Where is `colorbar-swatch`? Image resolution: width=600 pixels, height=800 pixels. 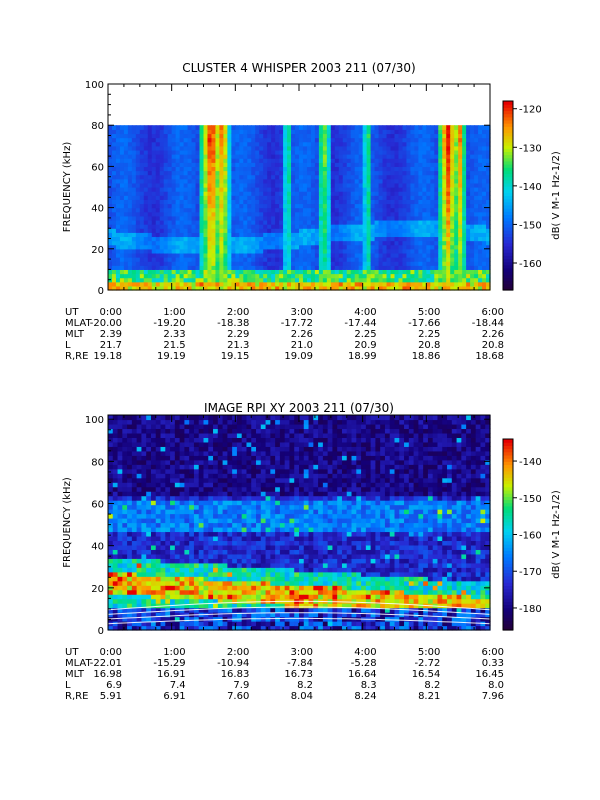
colorbar-swatch is located at coordinates (508, 128).